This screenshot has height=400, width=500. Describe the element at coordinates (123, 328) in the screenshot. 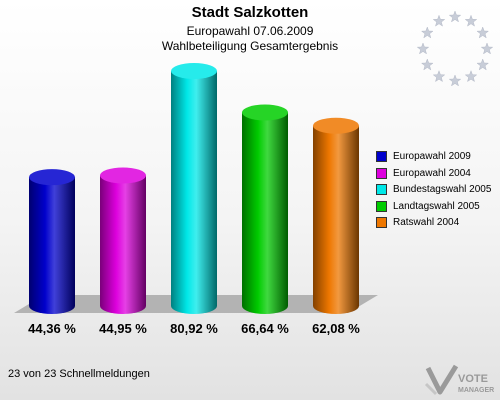

I see `value-label: 44,95 %` at that location.